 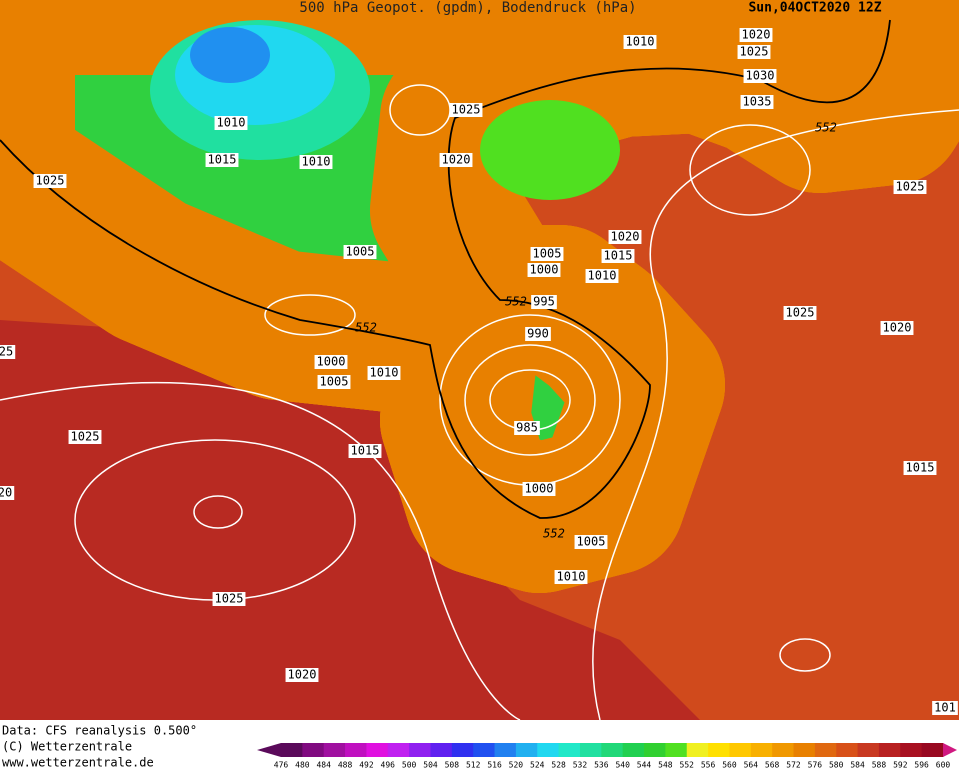 What do you see at coordinates (302, 765) in the screenshot?
I see `colorbar-label: 480` at bounding box center [302, 765].